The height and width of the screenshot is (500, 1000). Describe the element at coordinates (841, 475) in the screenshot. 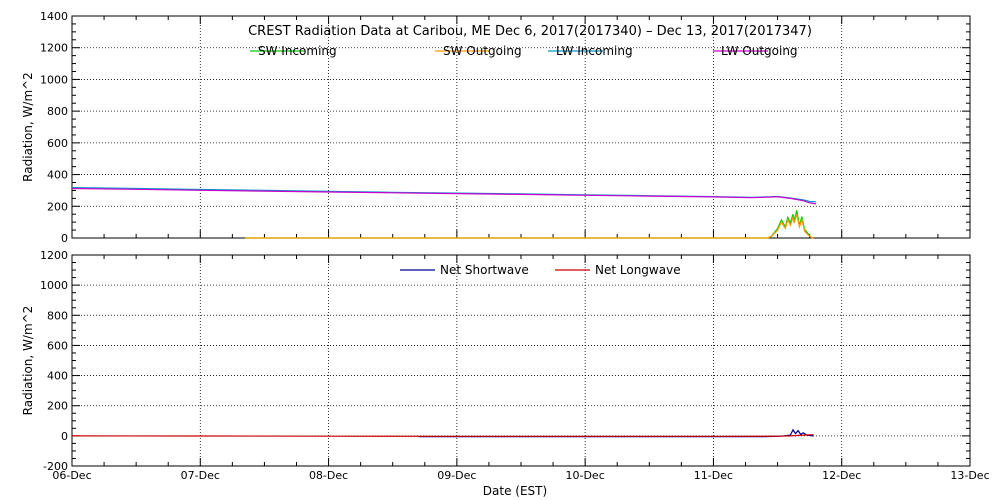

I see `x-tick-label: 12-Dec` at that location.